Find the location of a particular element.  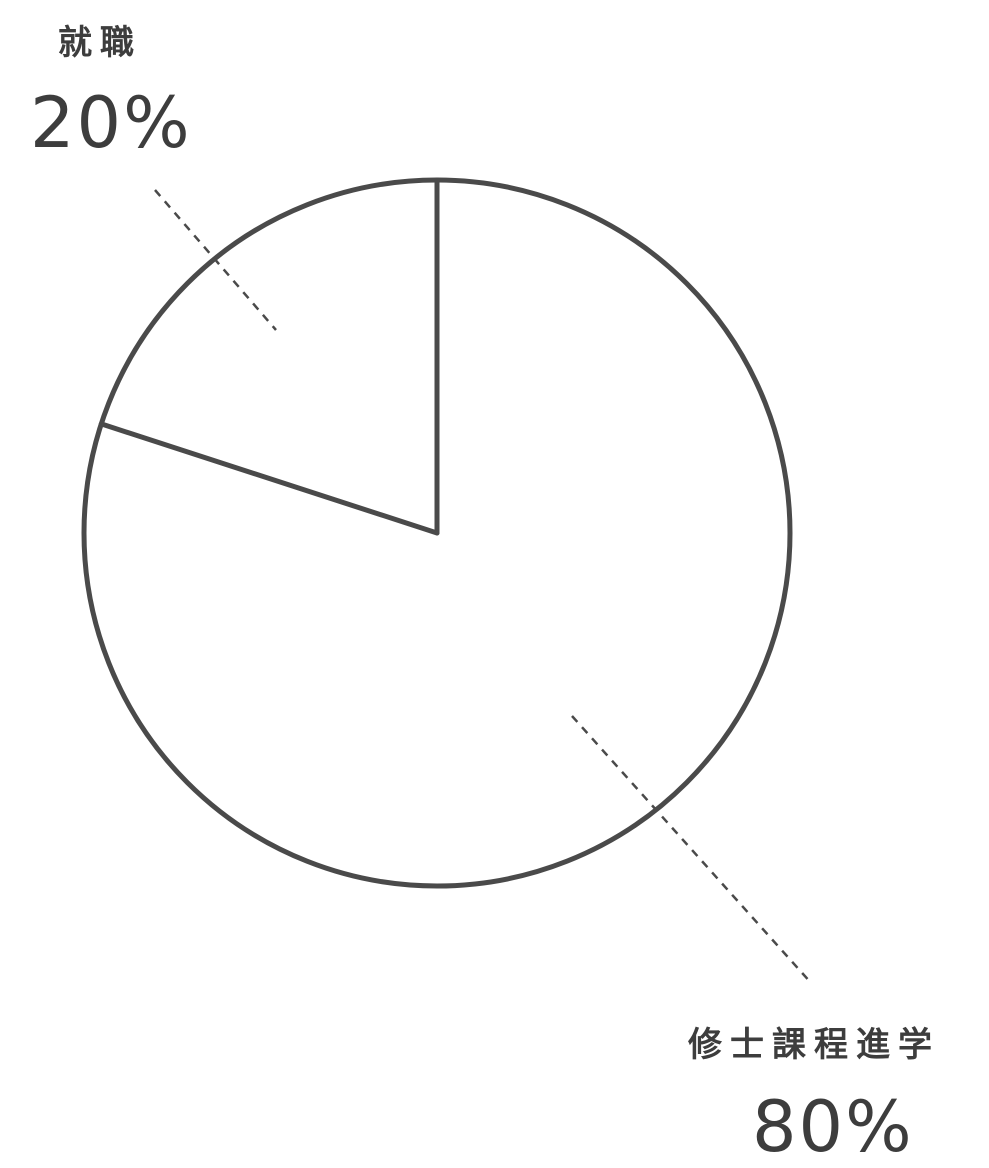

leader-line-employment is located at coordinates (215, 260).